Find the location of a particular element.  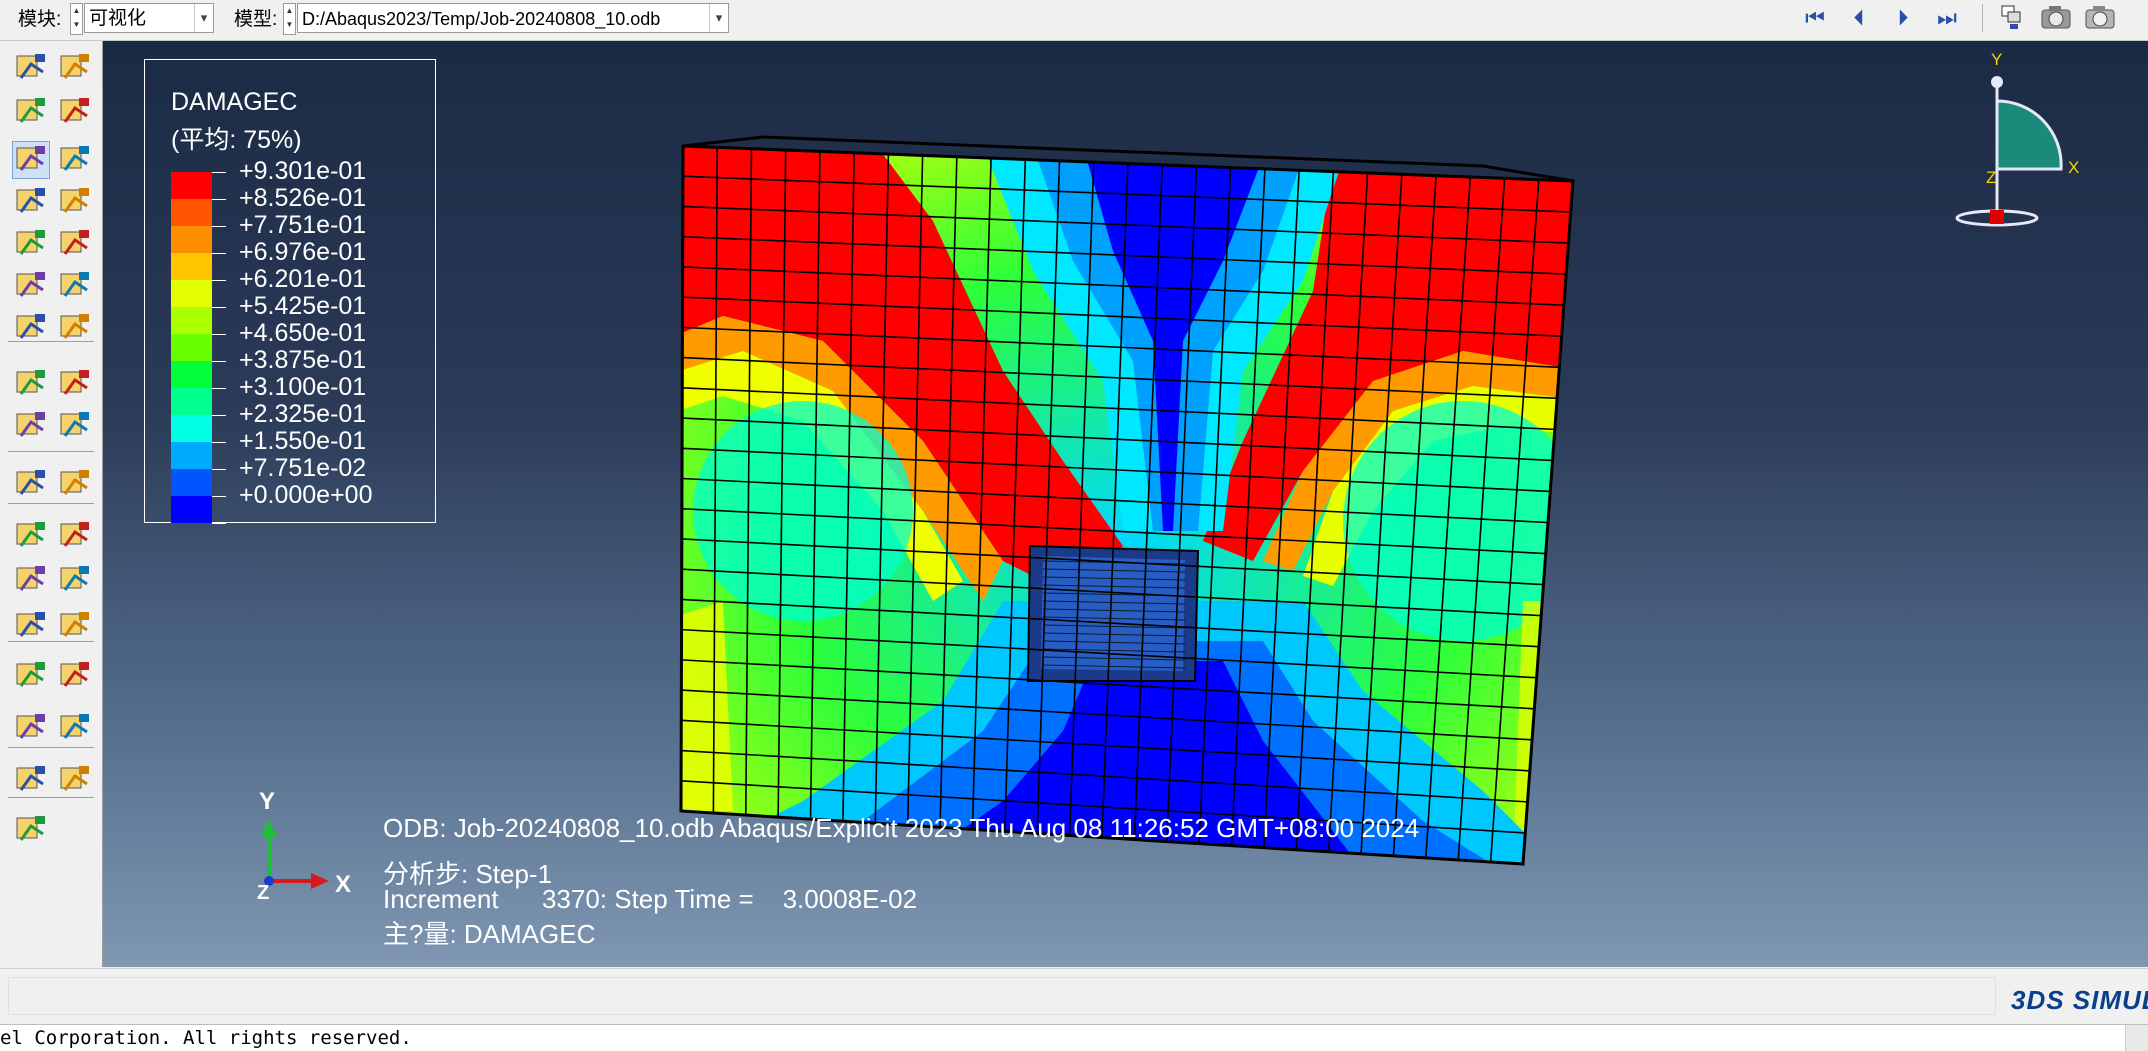

color-code-icon is located at coordinates (31, 728).